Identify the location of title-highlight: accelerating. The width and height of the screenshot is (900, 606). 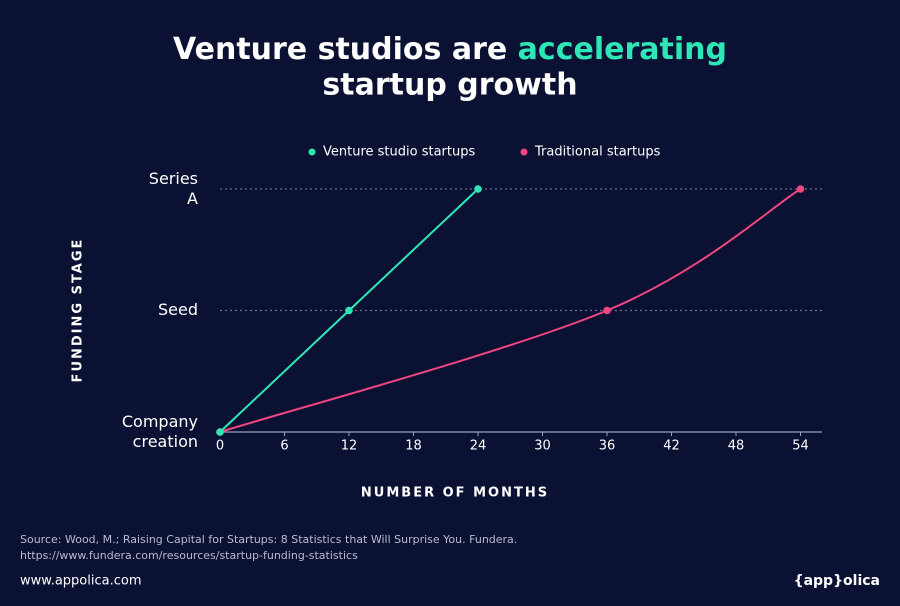
(622, 49).